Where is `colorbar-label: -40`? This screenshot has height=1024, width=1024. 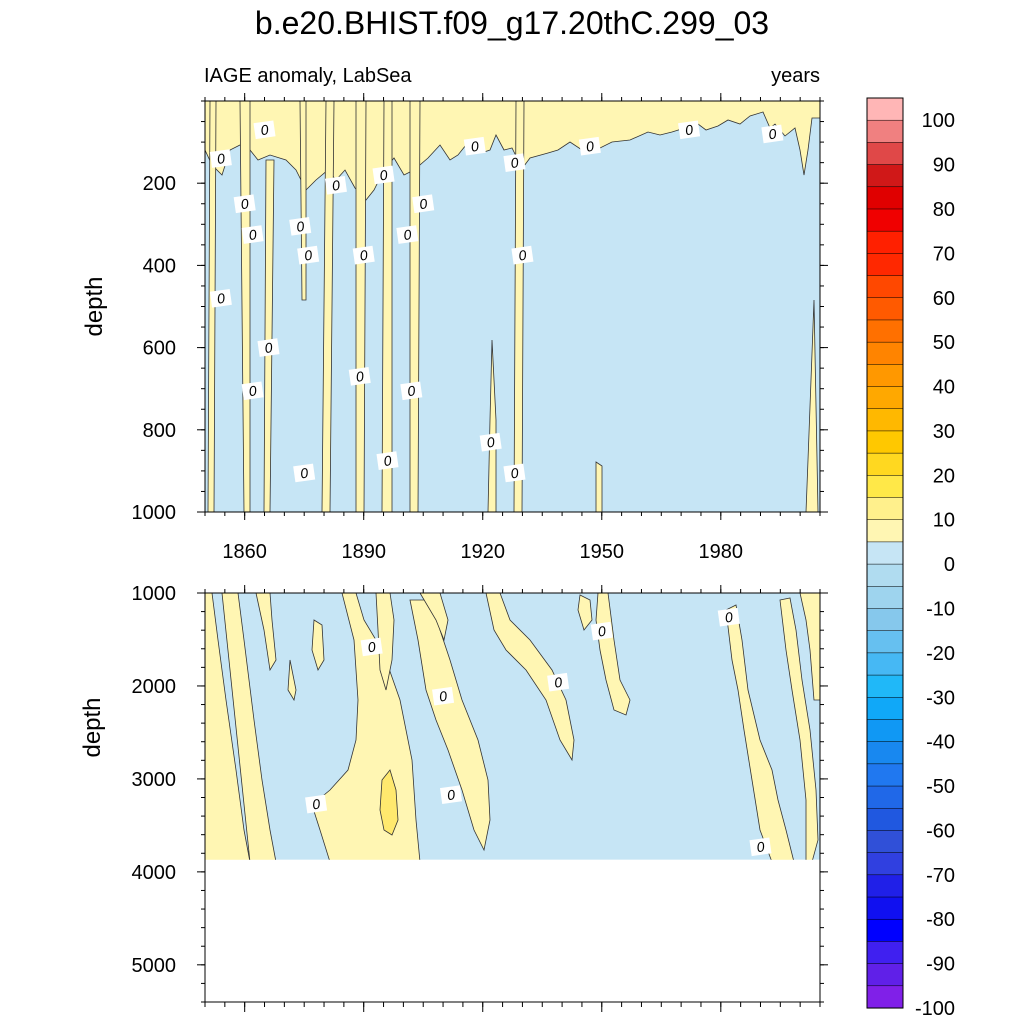 colorbar-label: -40 is located at coordinates (940, 743).